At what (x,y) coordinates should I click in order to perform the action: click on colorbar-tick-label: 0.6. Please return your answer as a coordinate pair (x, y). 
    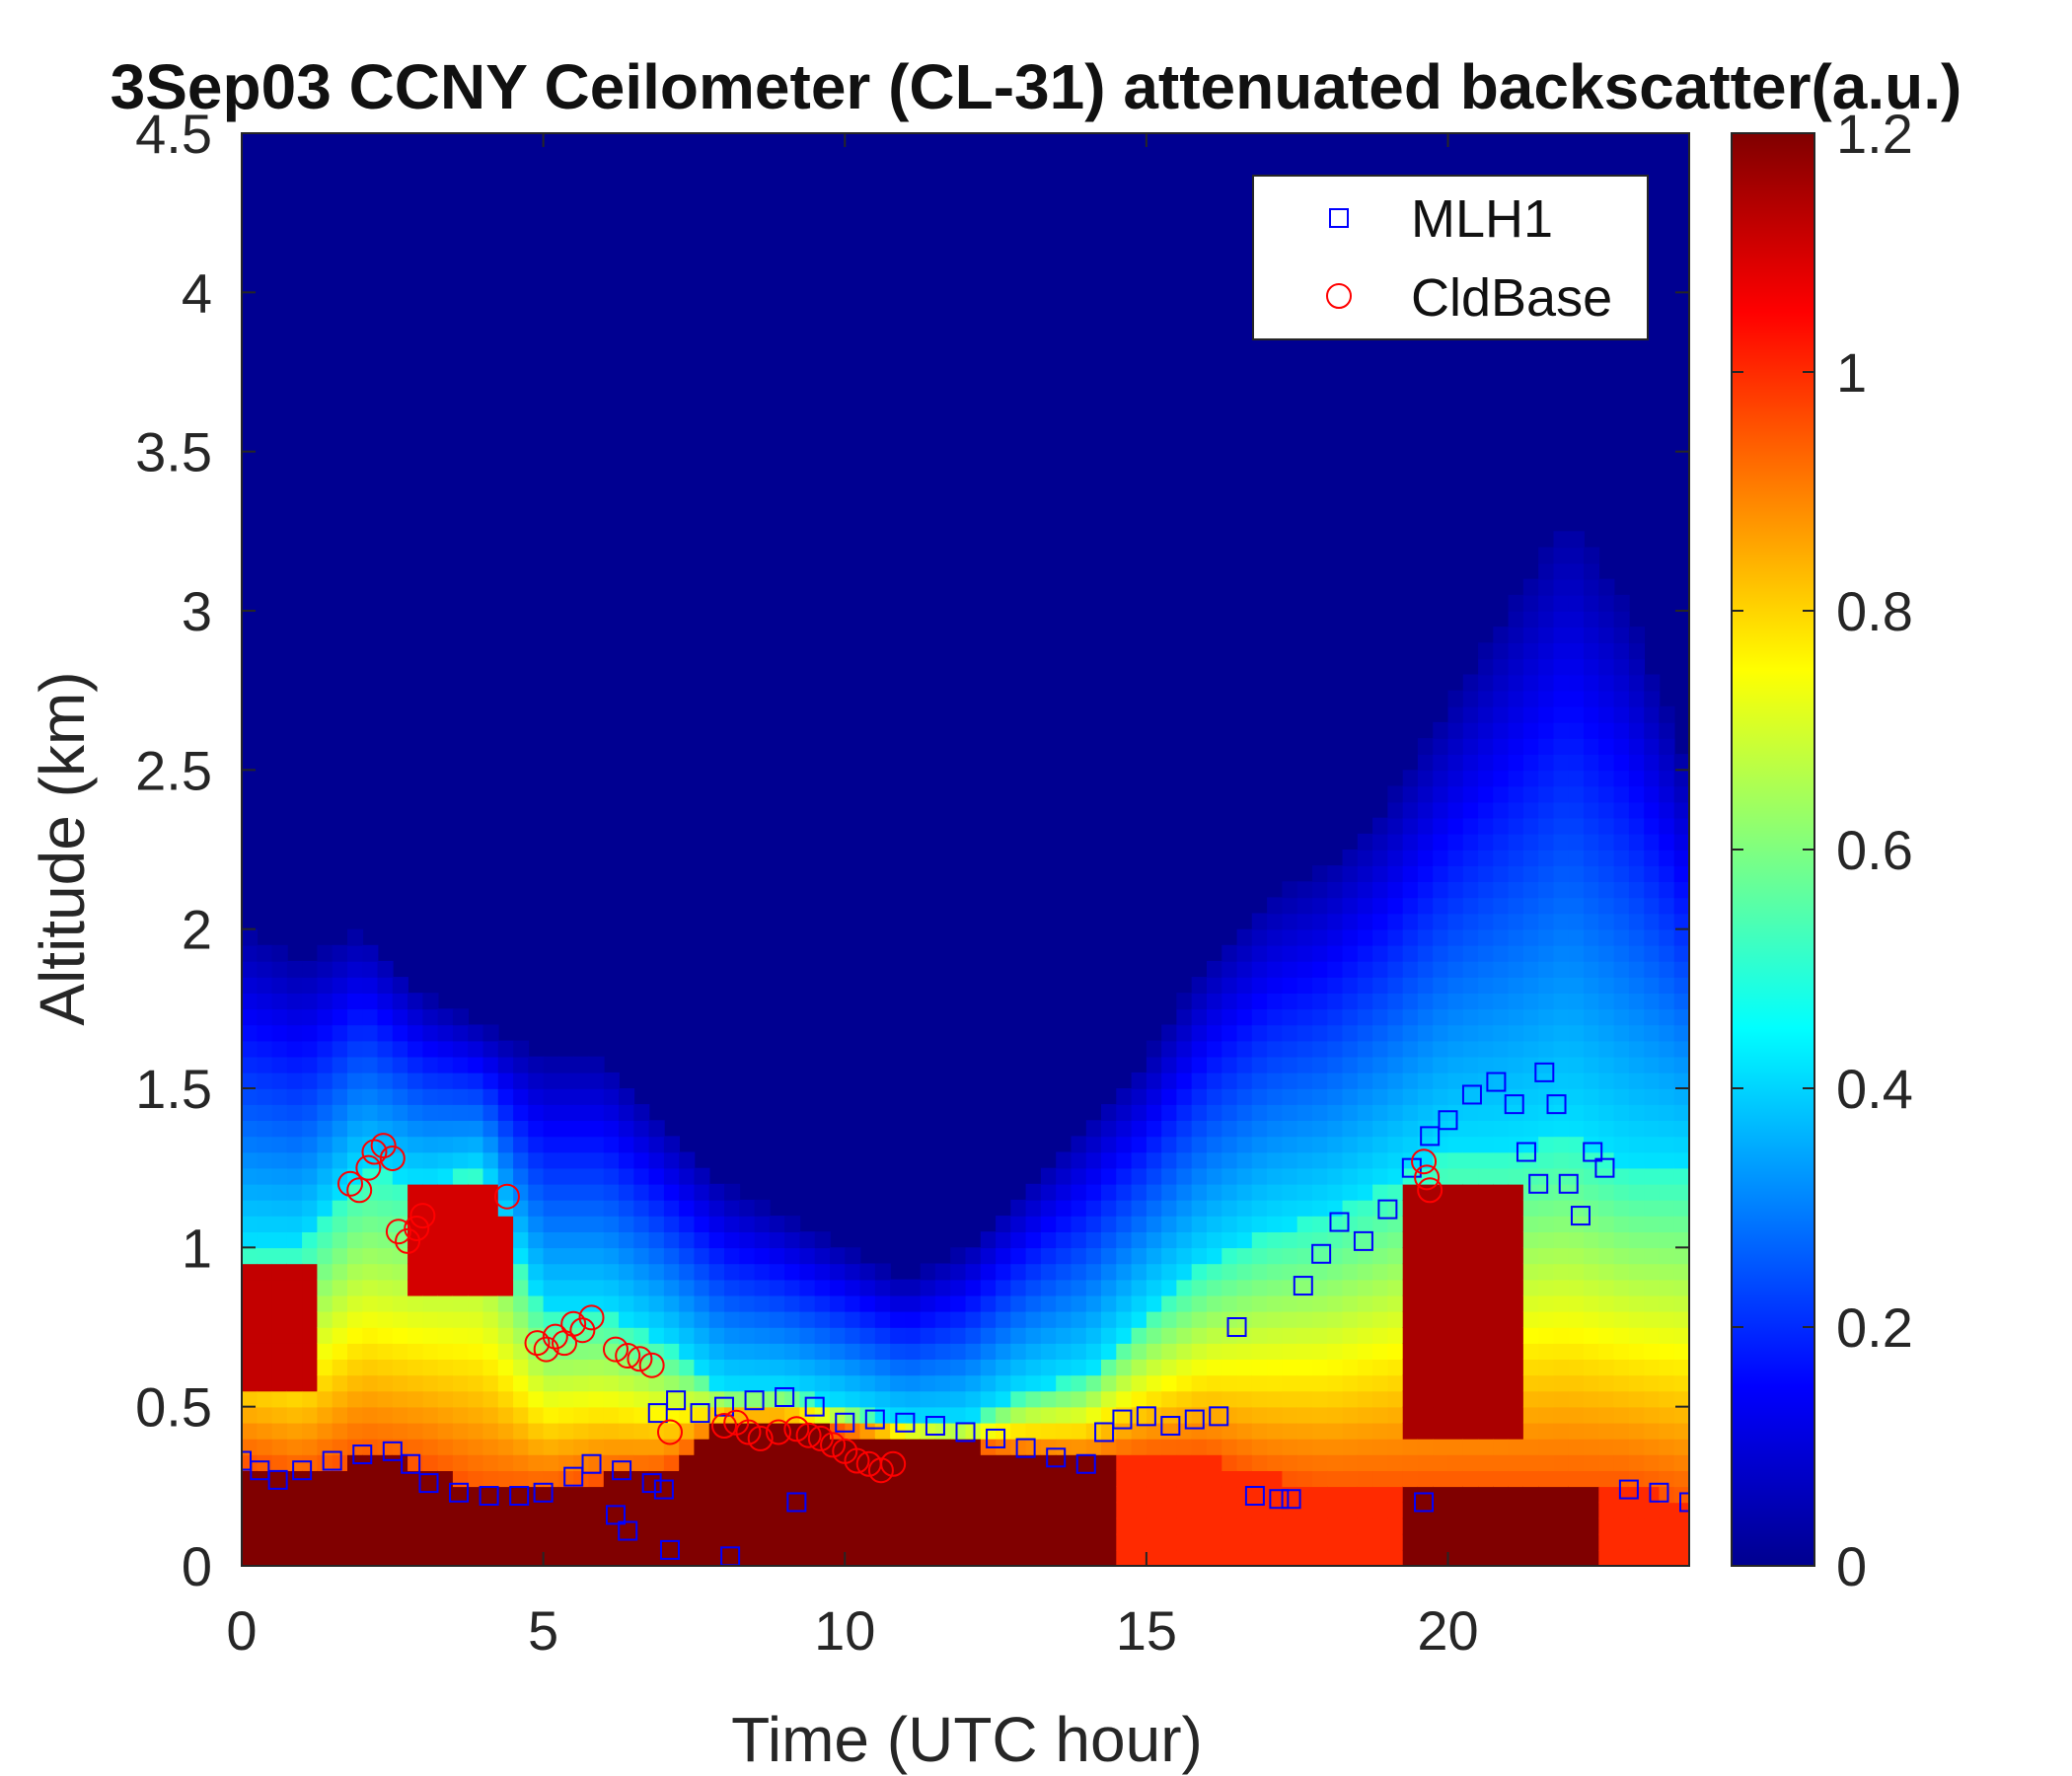
    Looking at the image, I should click on (1875, 850).